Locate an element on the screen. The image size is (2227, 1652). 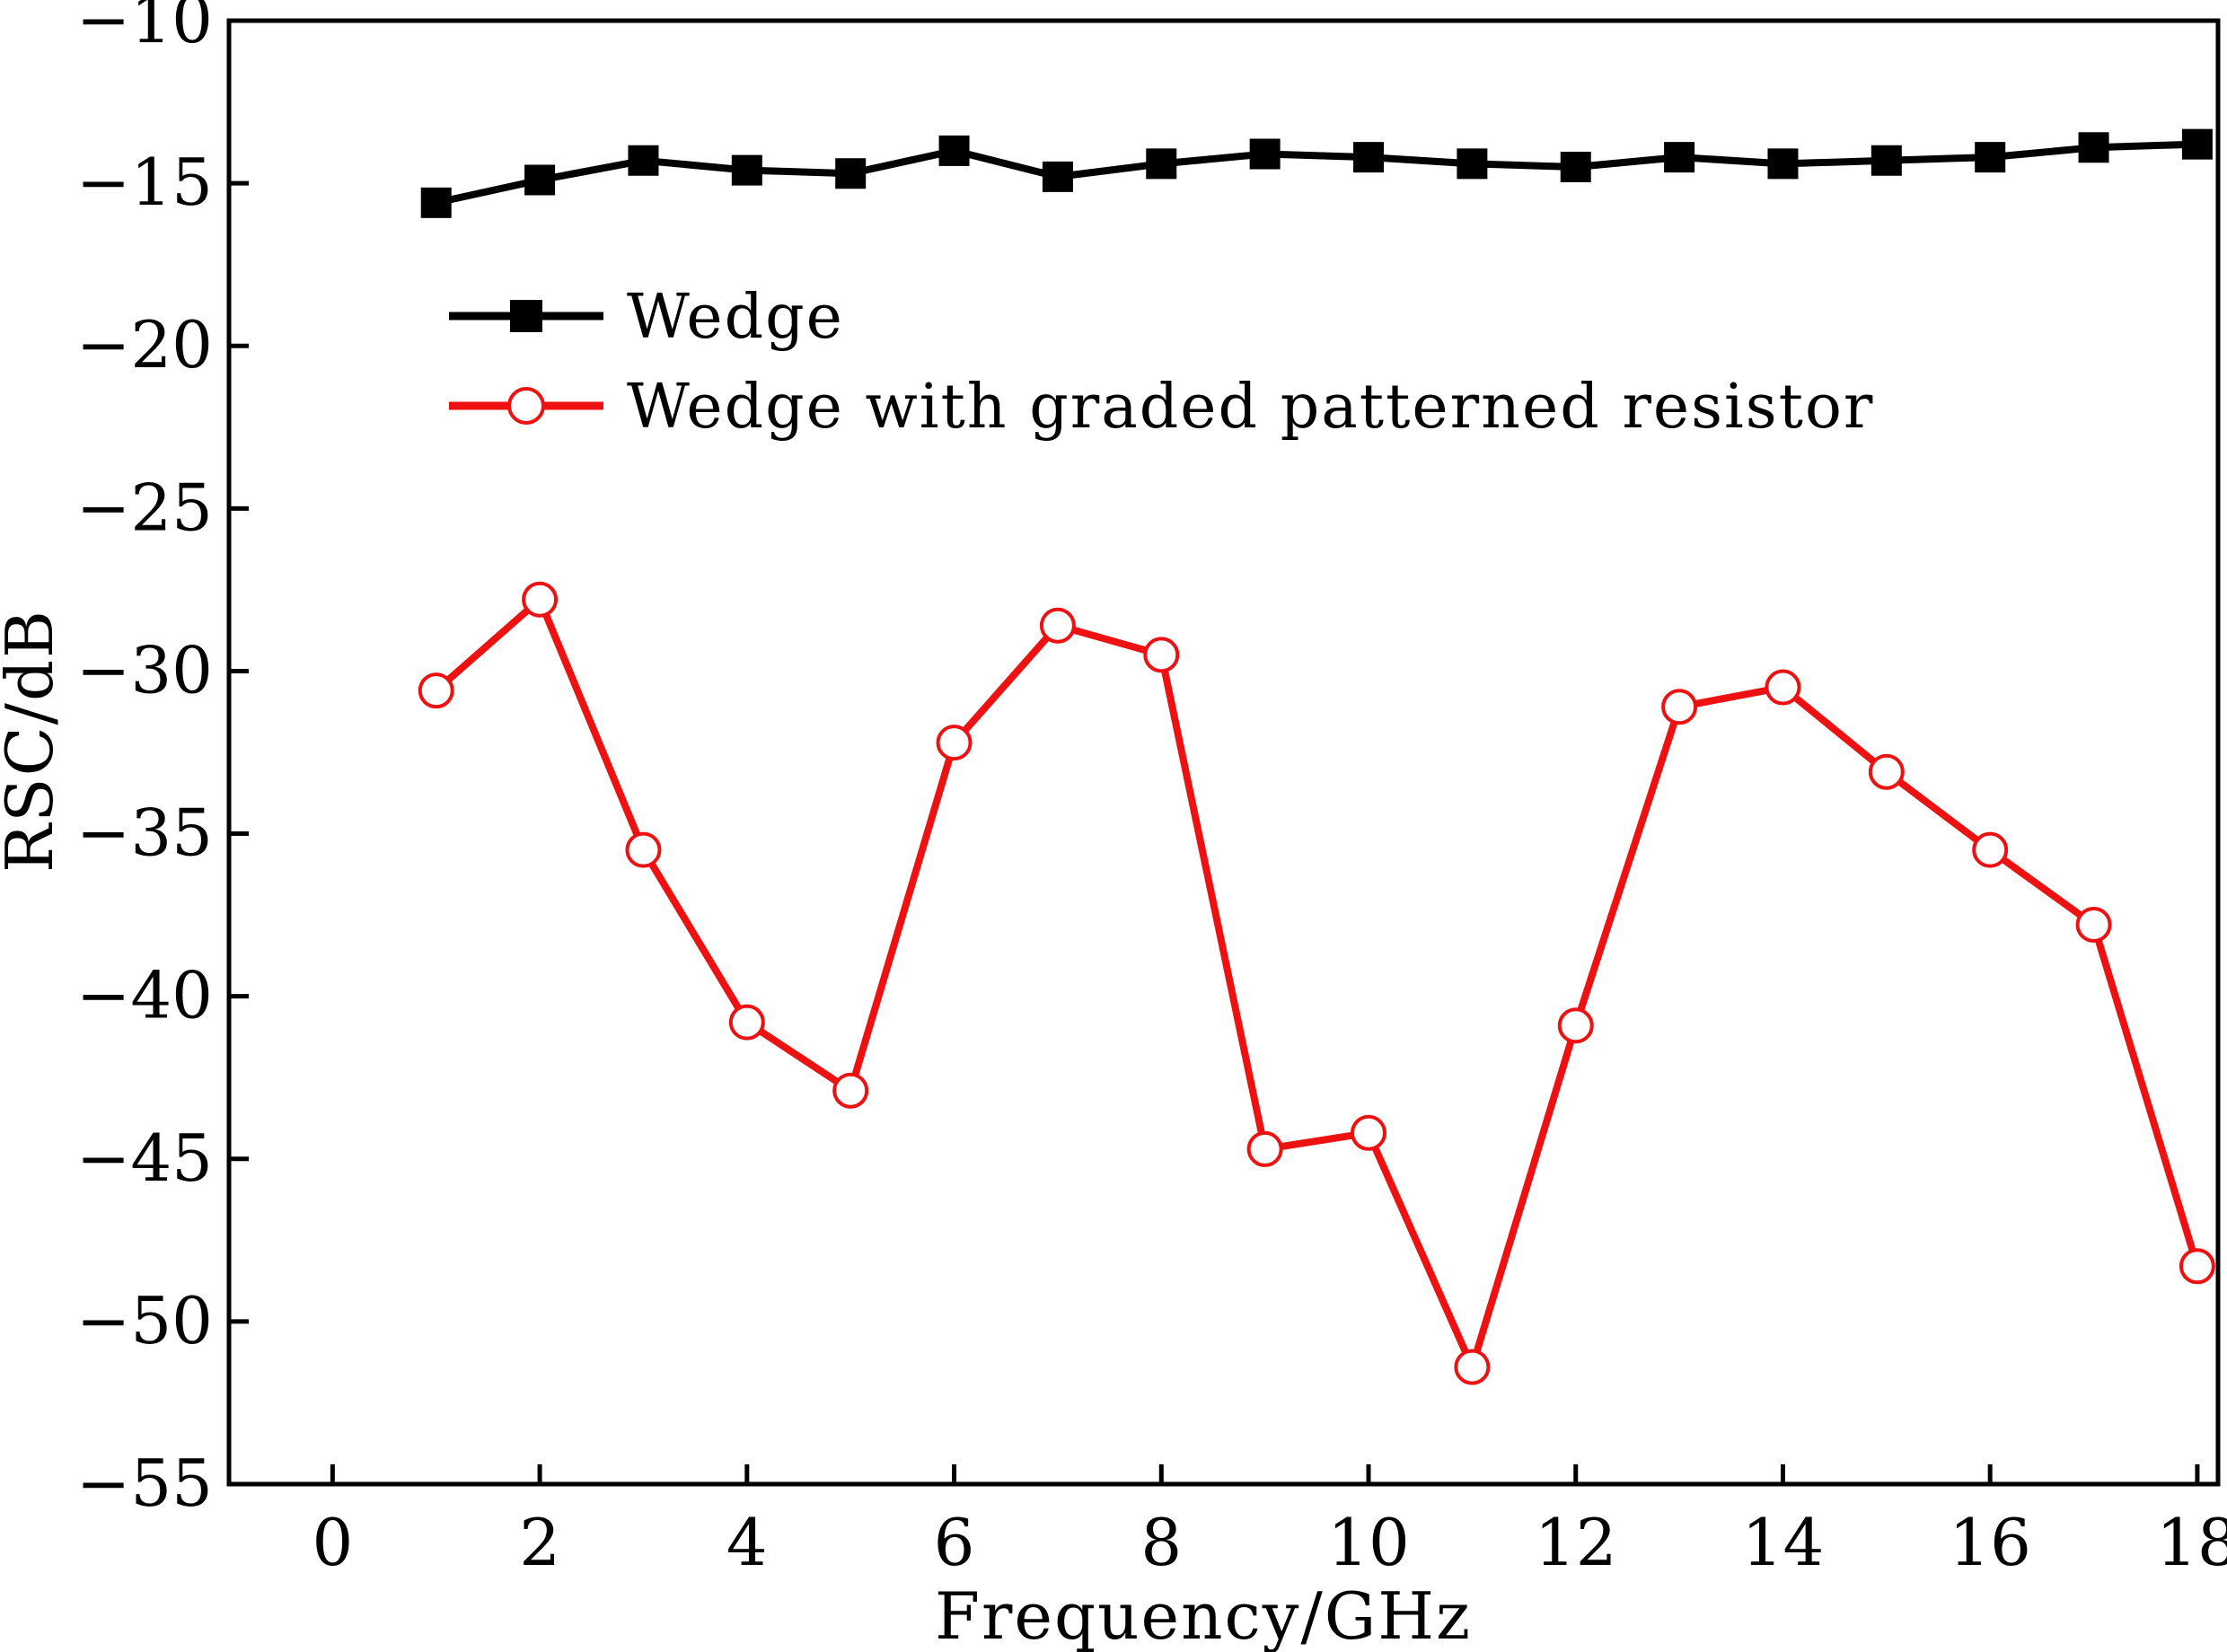
x-tick-label: 8 is located at coordinates (1161, 1542).